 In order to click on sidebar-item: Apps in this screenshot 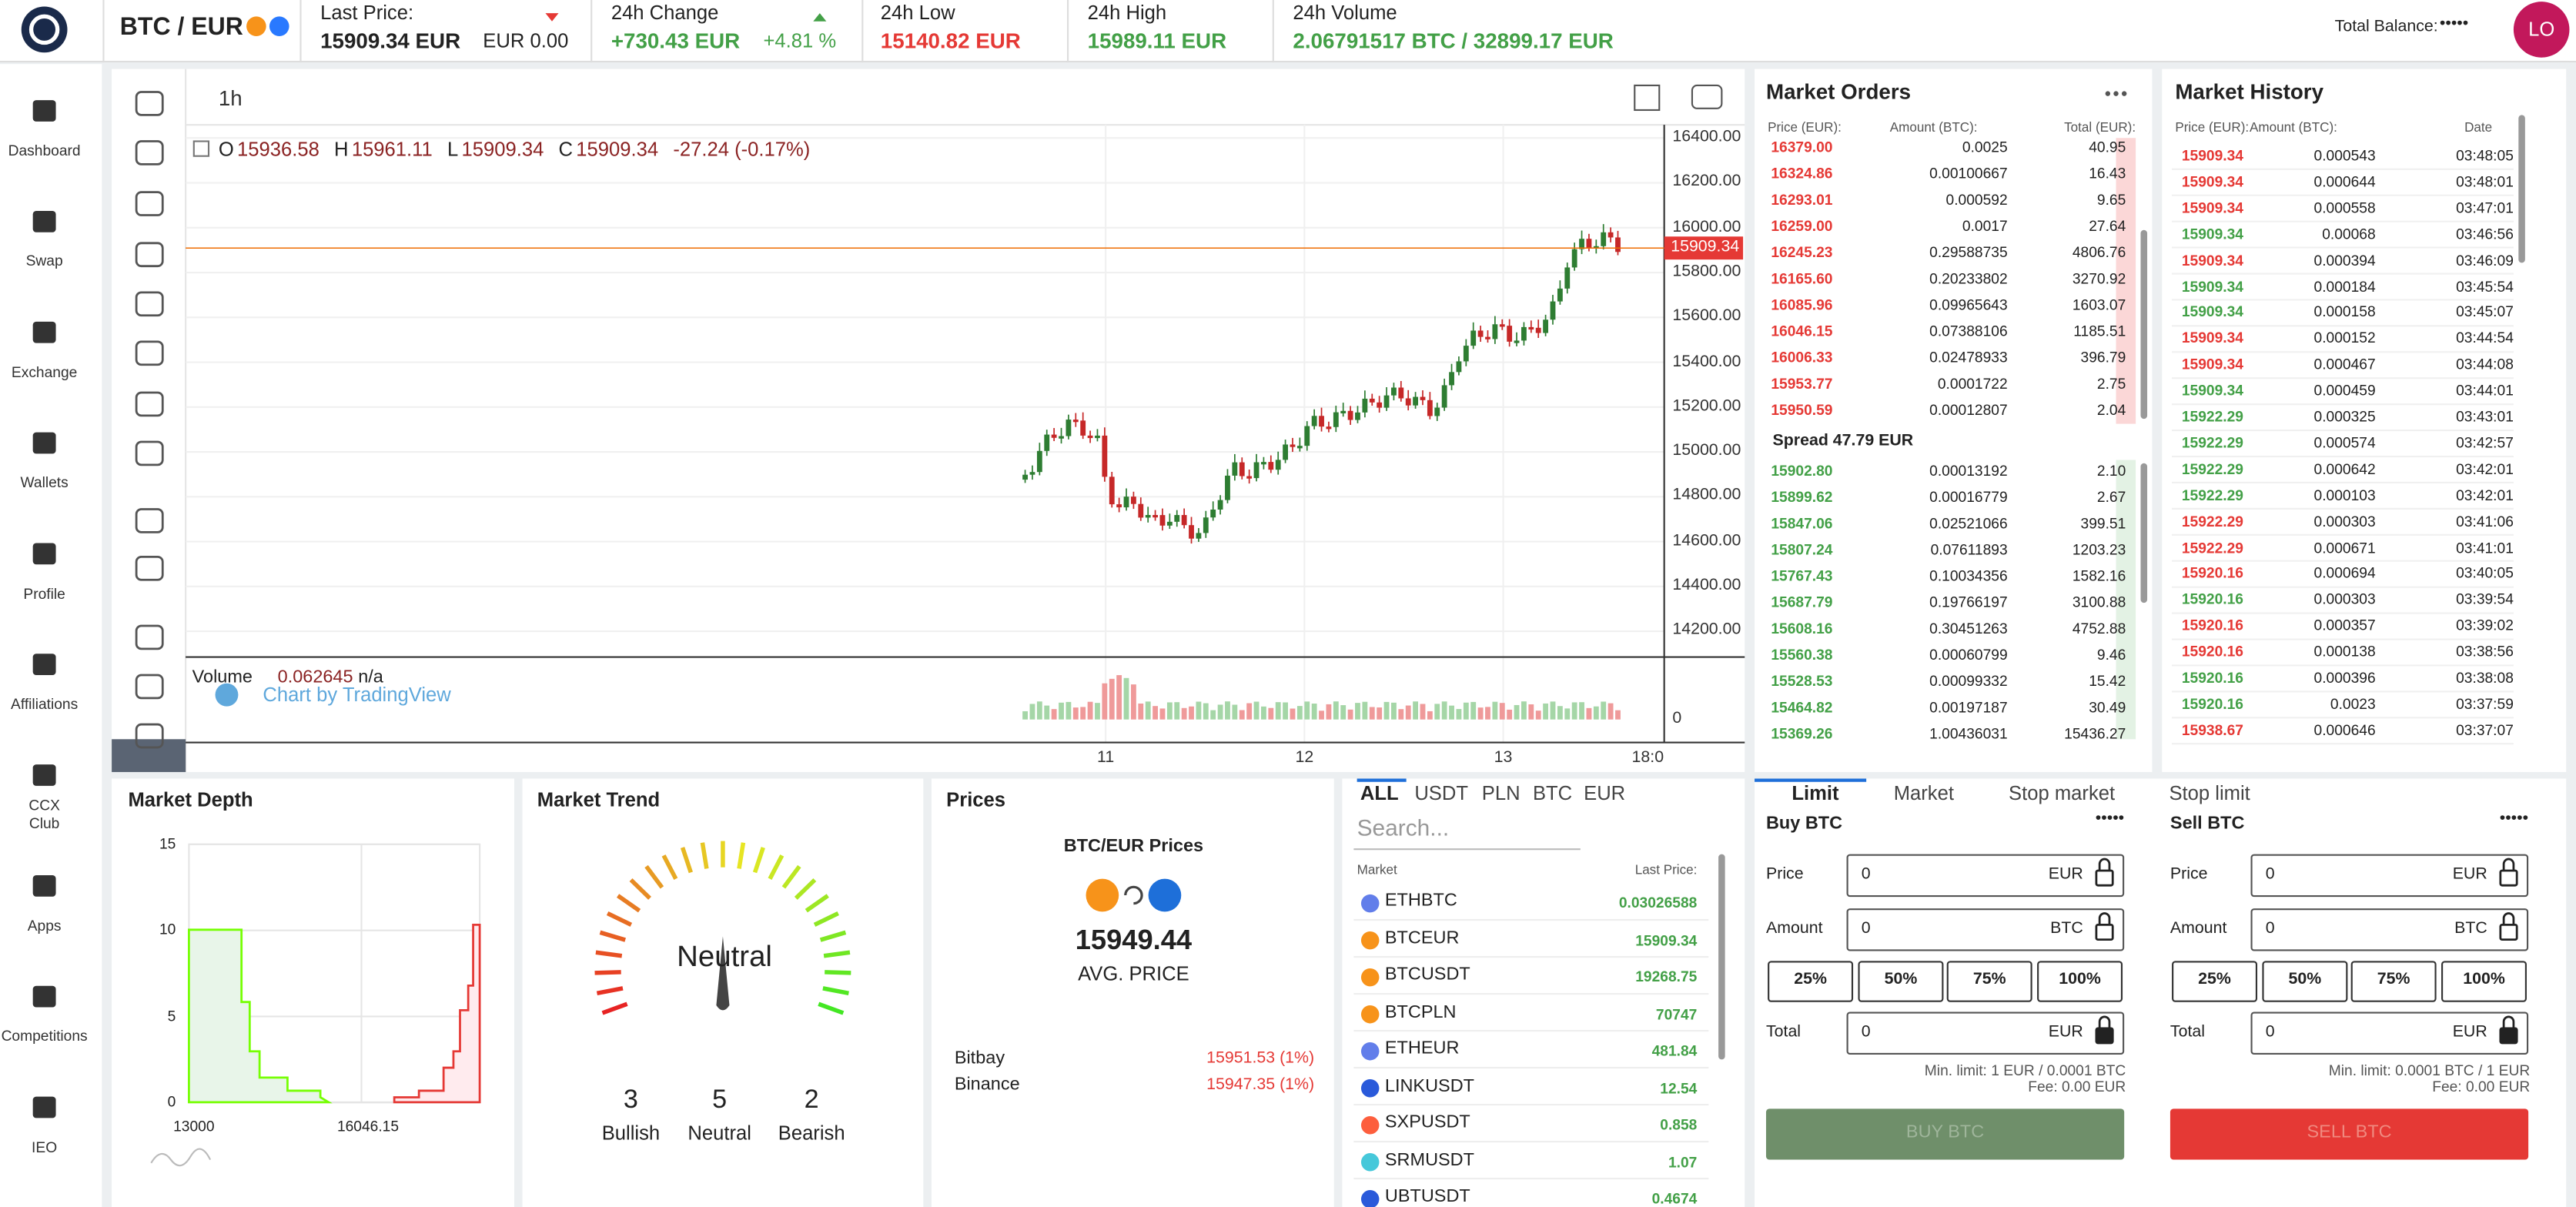, I will do `click(45, 925)`.